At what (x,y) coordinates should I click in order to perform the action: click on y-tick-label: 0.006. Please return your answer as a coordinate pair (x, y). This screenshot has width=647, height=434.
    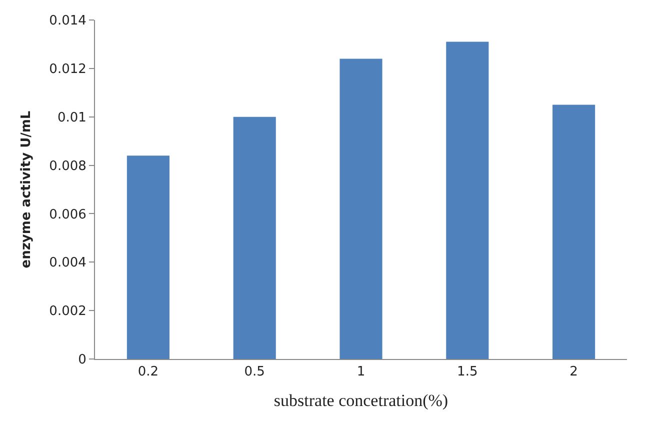
    Looking at the image, I should click on (67, 214).